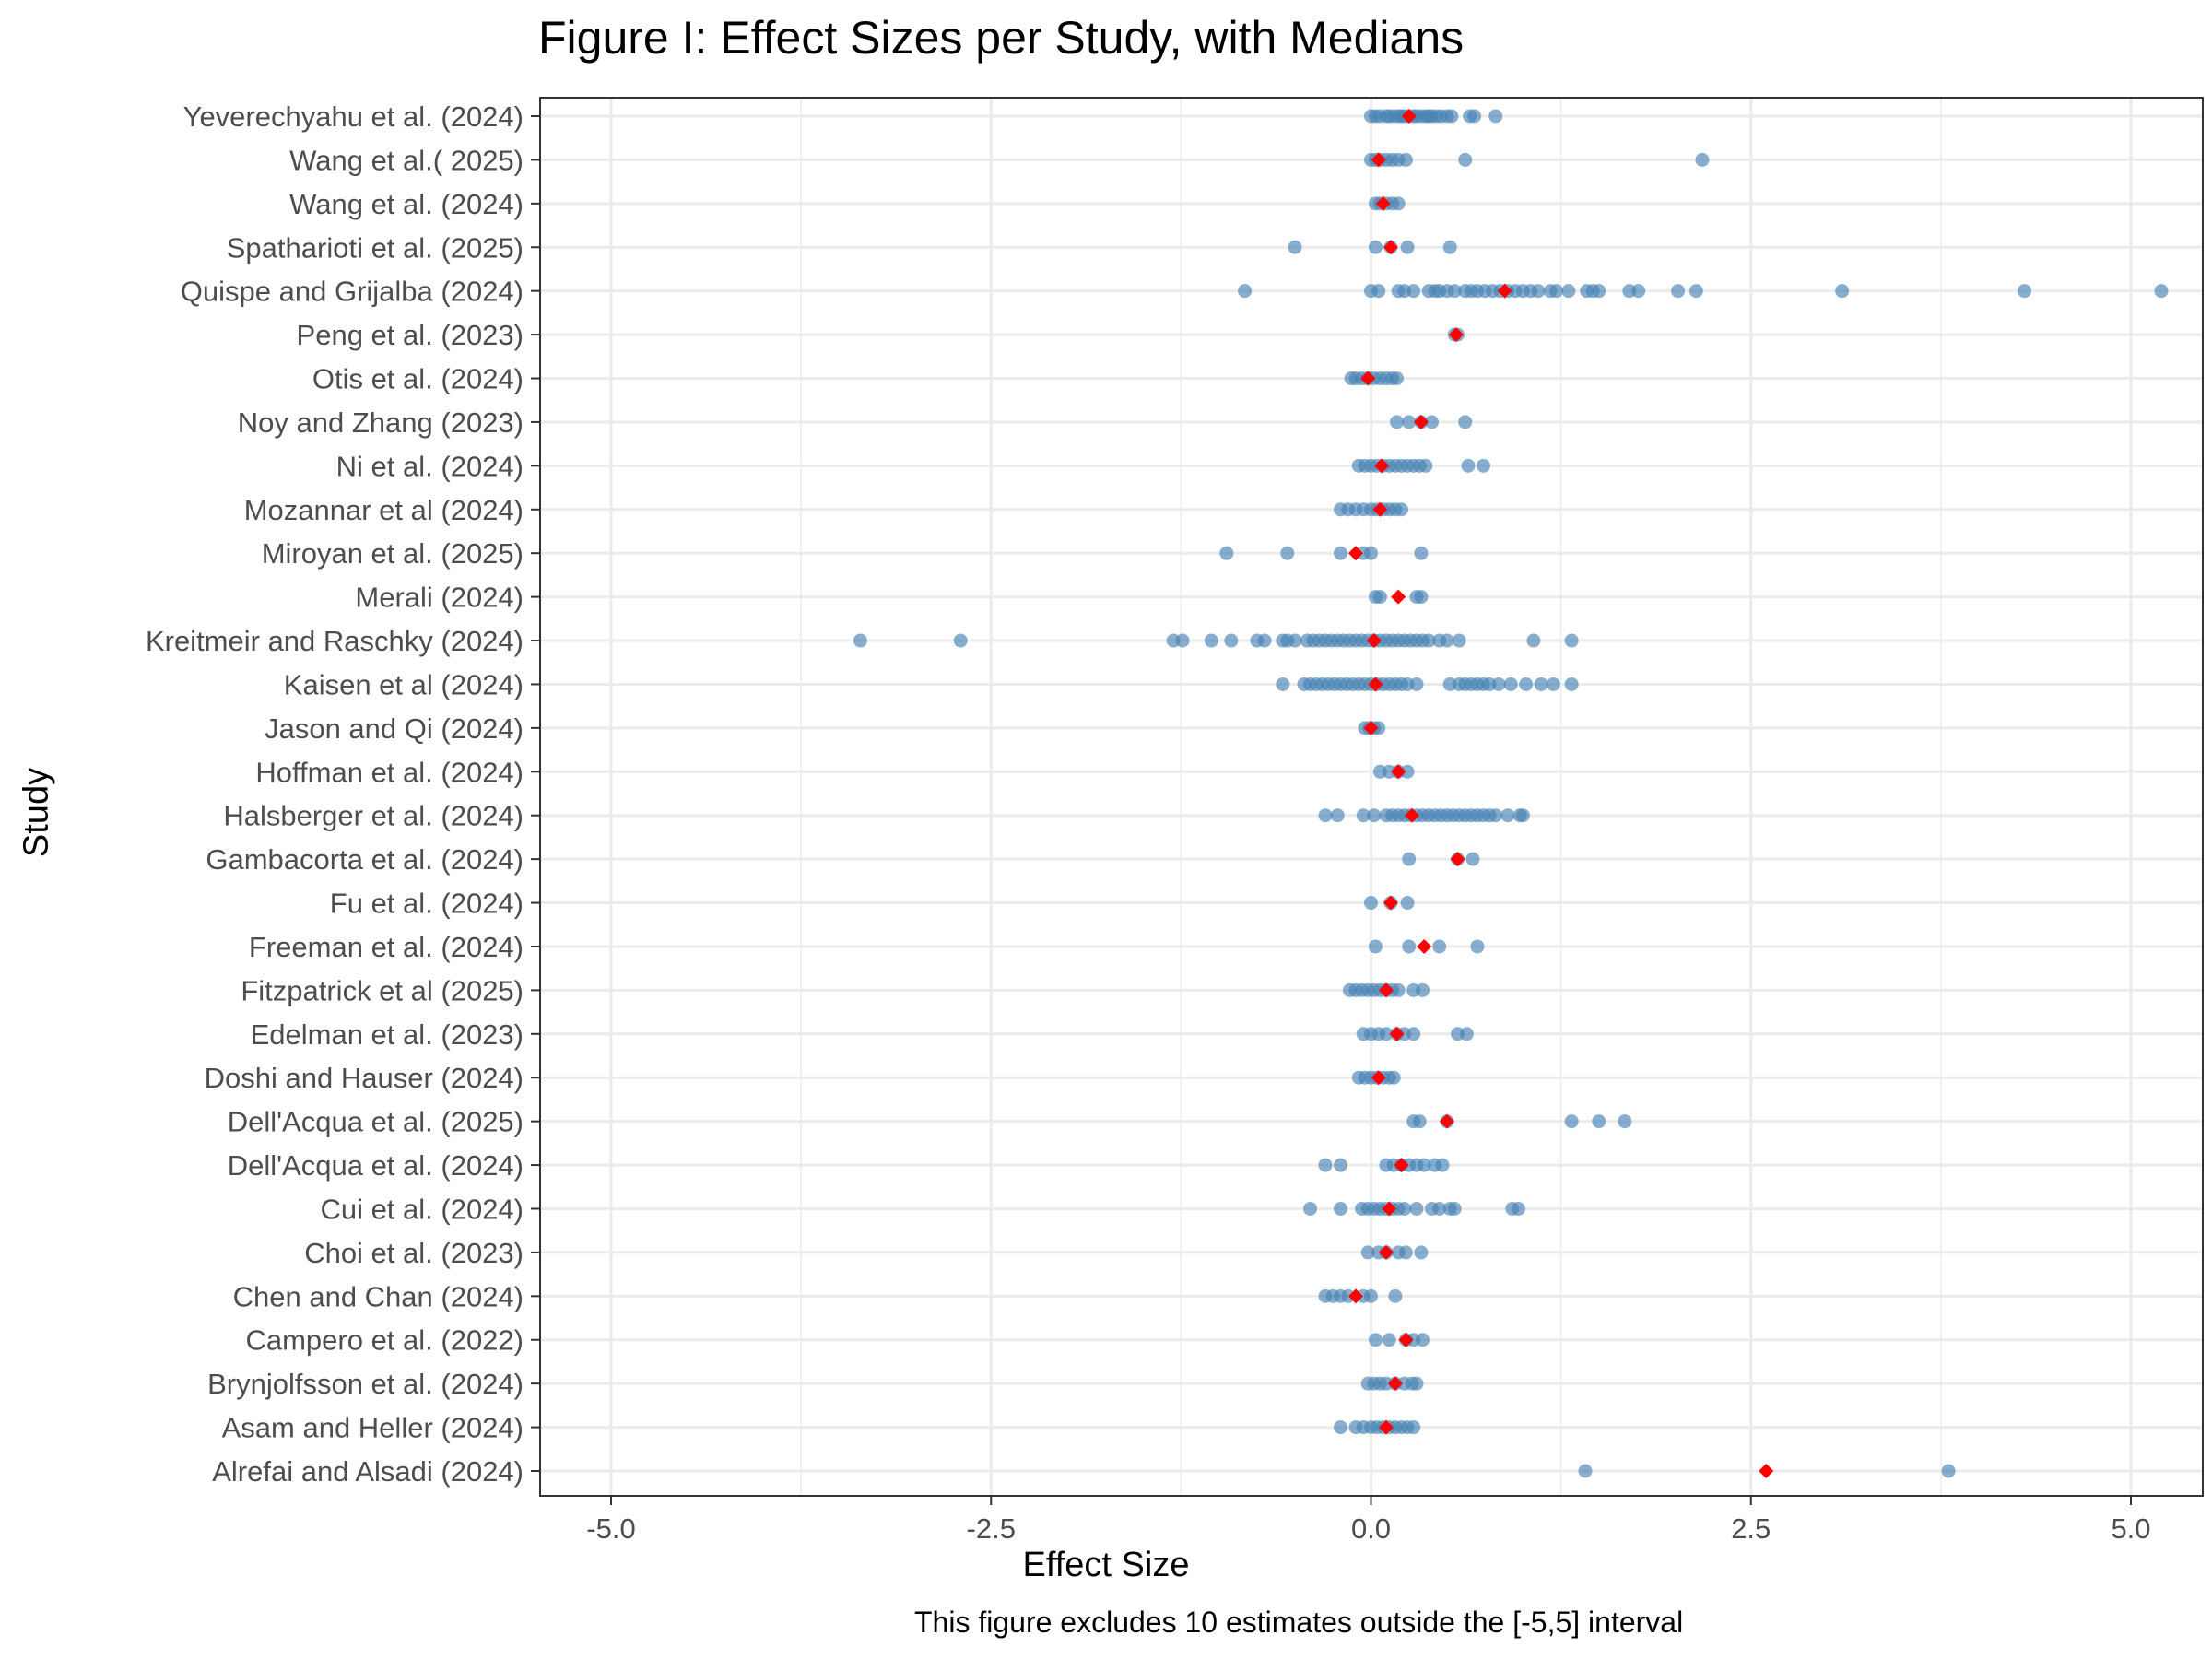  What do you see at coordinates (1106, 1565) in the screenshot?
I see `x-axis-label: Effect Size` at bounding box center [1106, 1565].